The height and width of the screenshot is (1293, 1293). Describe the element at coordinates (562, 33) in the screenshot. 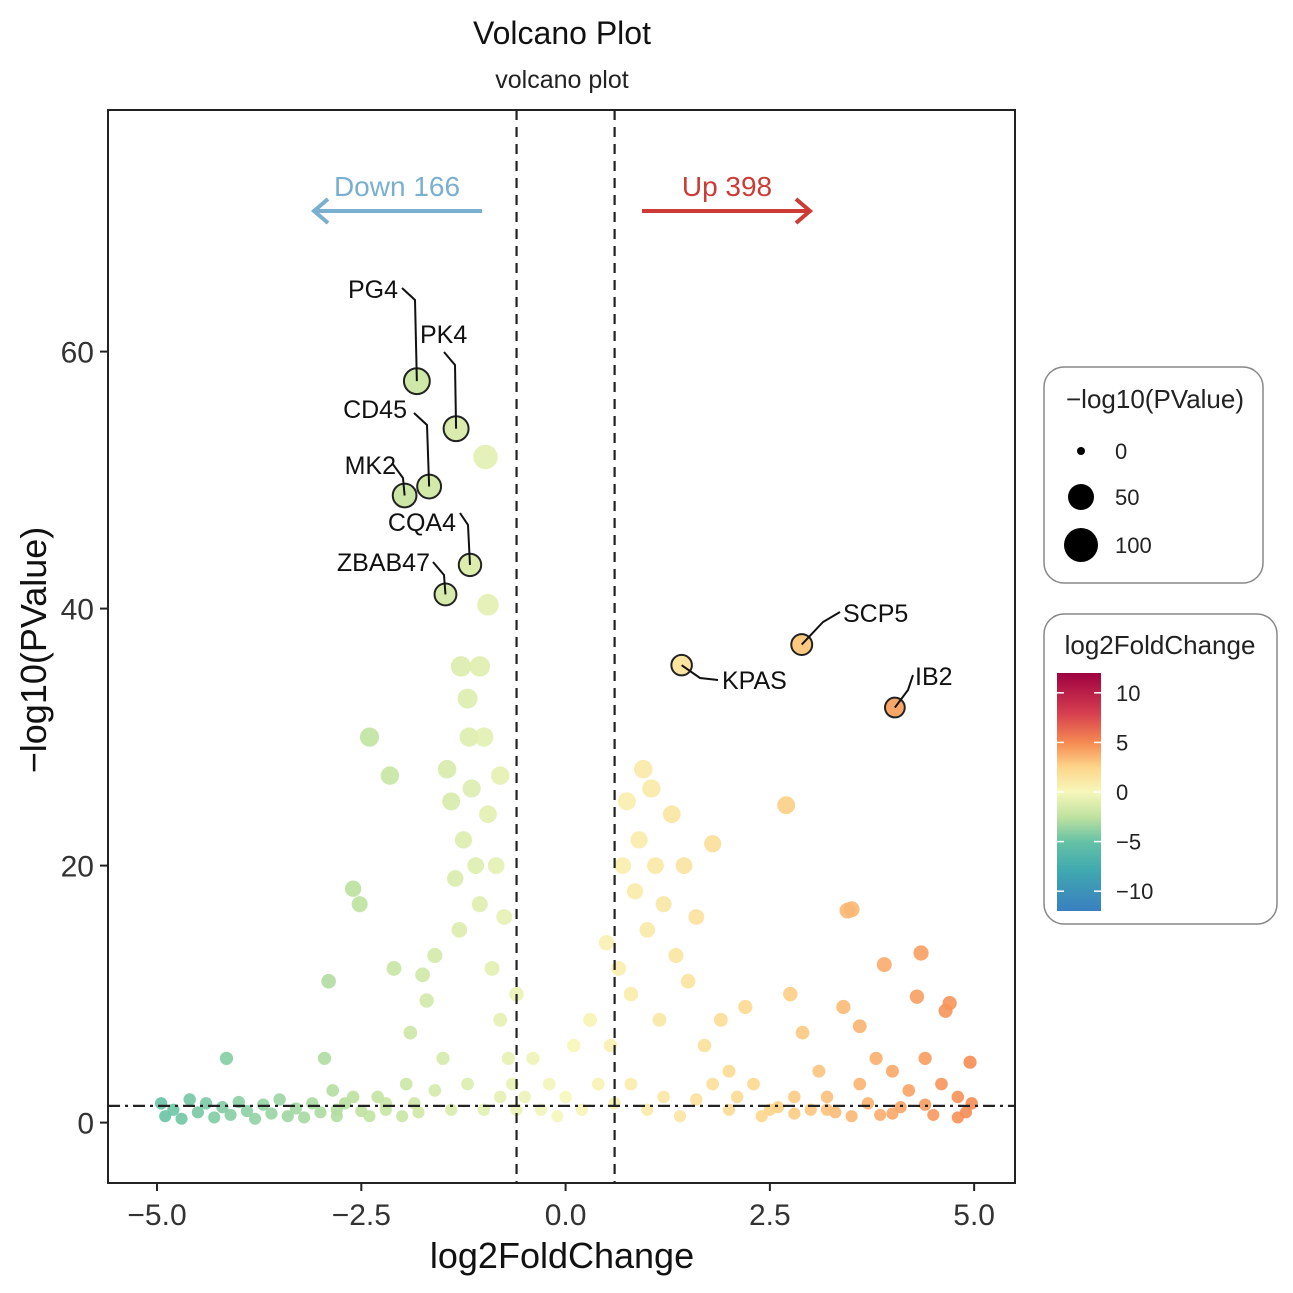

I see `chart-title: Volcano Plot` at that location.